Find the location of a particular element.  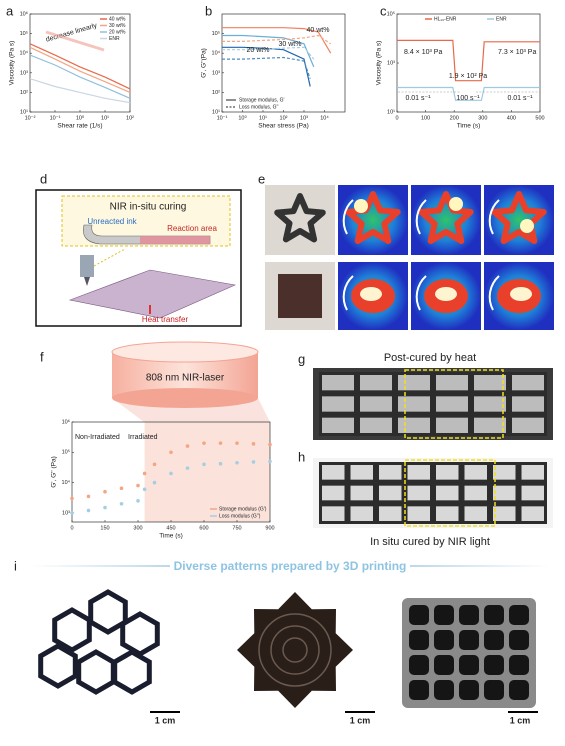

y-tick-label: 10⁴ is located at coordinates (66, 482).